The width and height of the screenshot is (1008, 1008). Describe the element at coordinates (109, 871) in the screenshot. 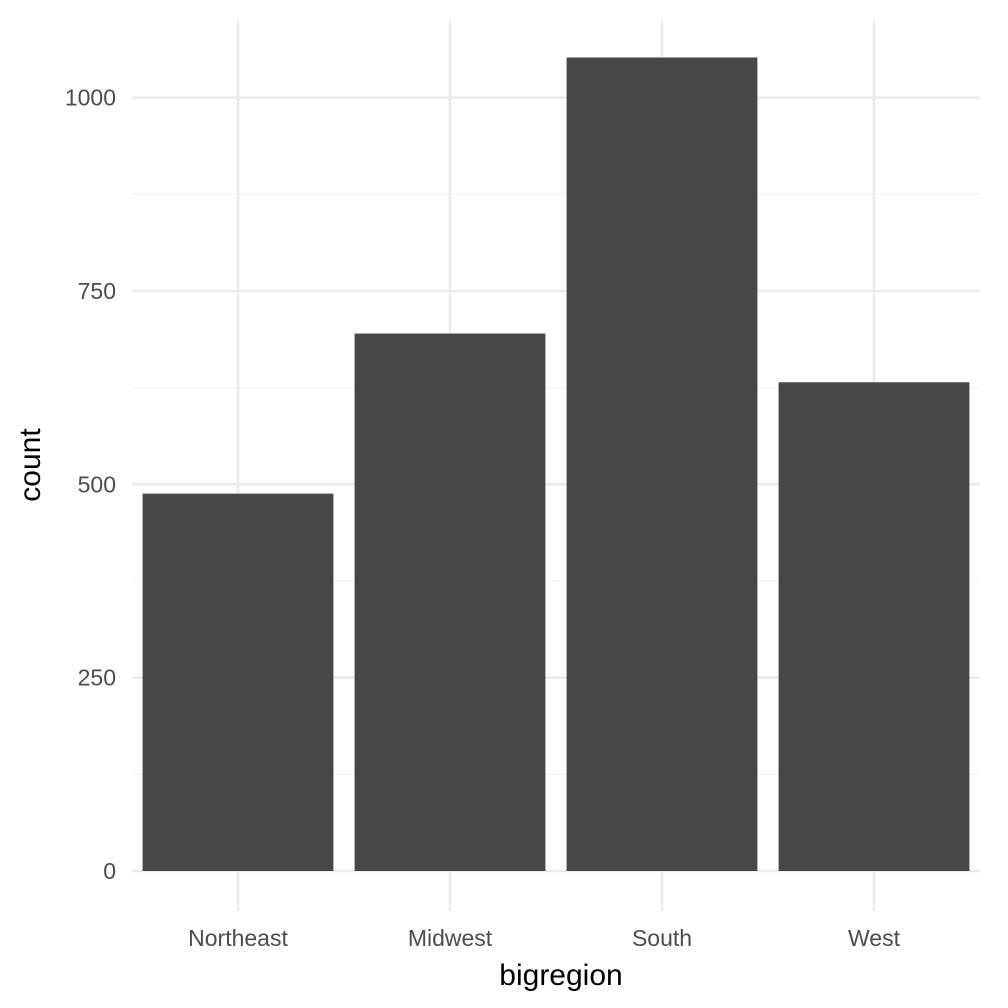

I see `y-tick-label: 0` at that location.